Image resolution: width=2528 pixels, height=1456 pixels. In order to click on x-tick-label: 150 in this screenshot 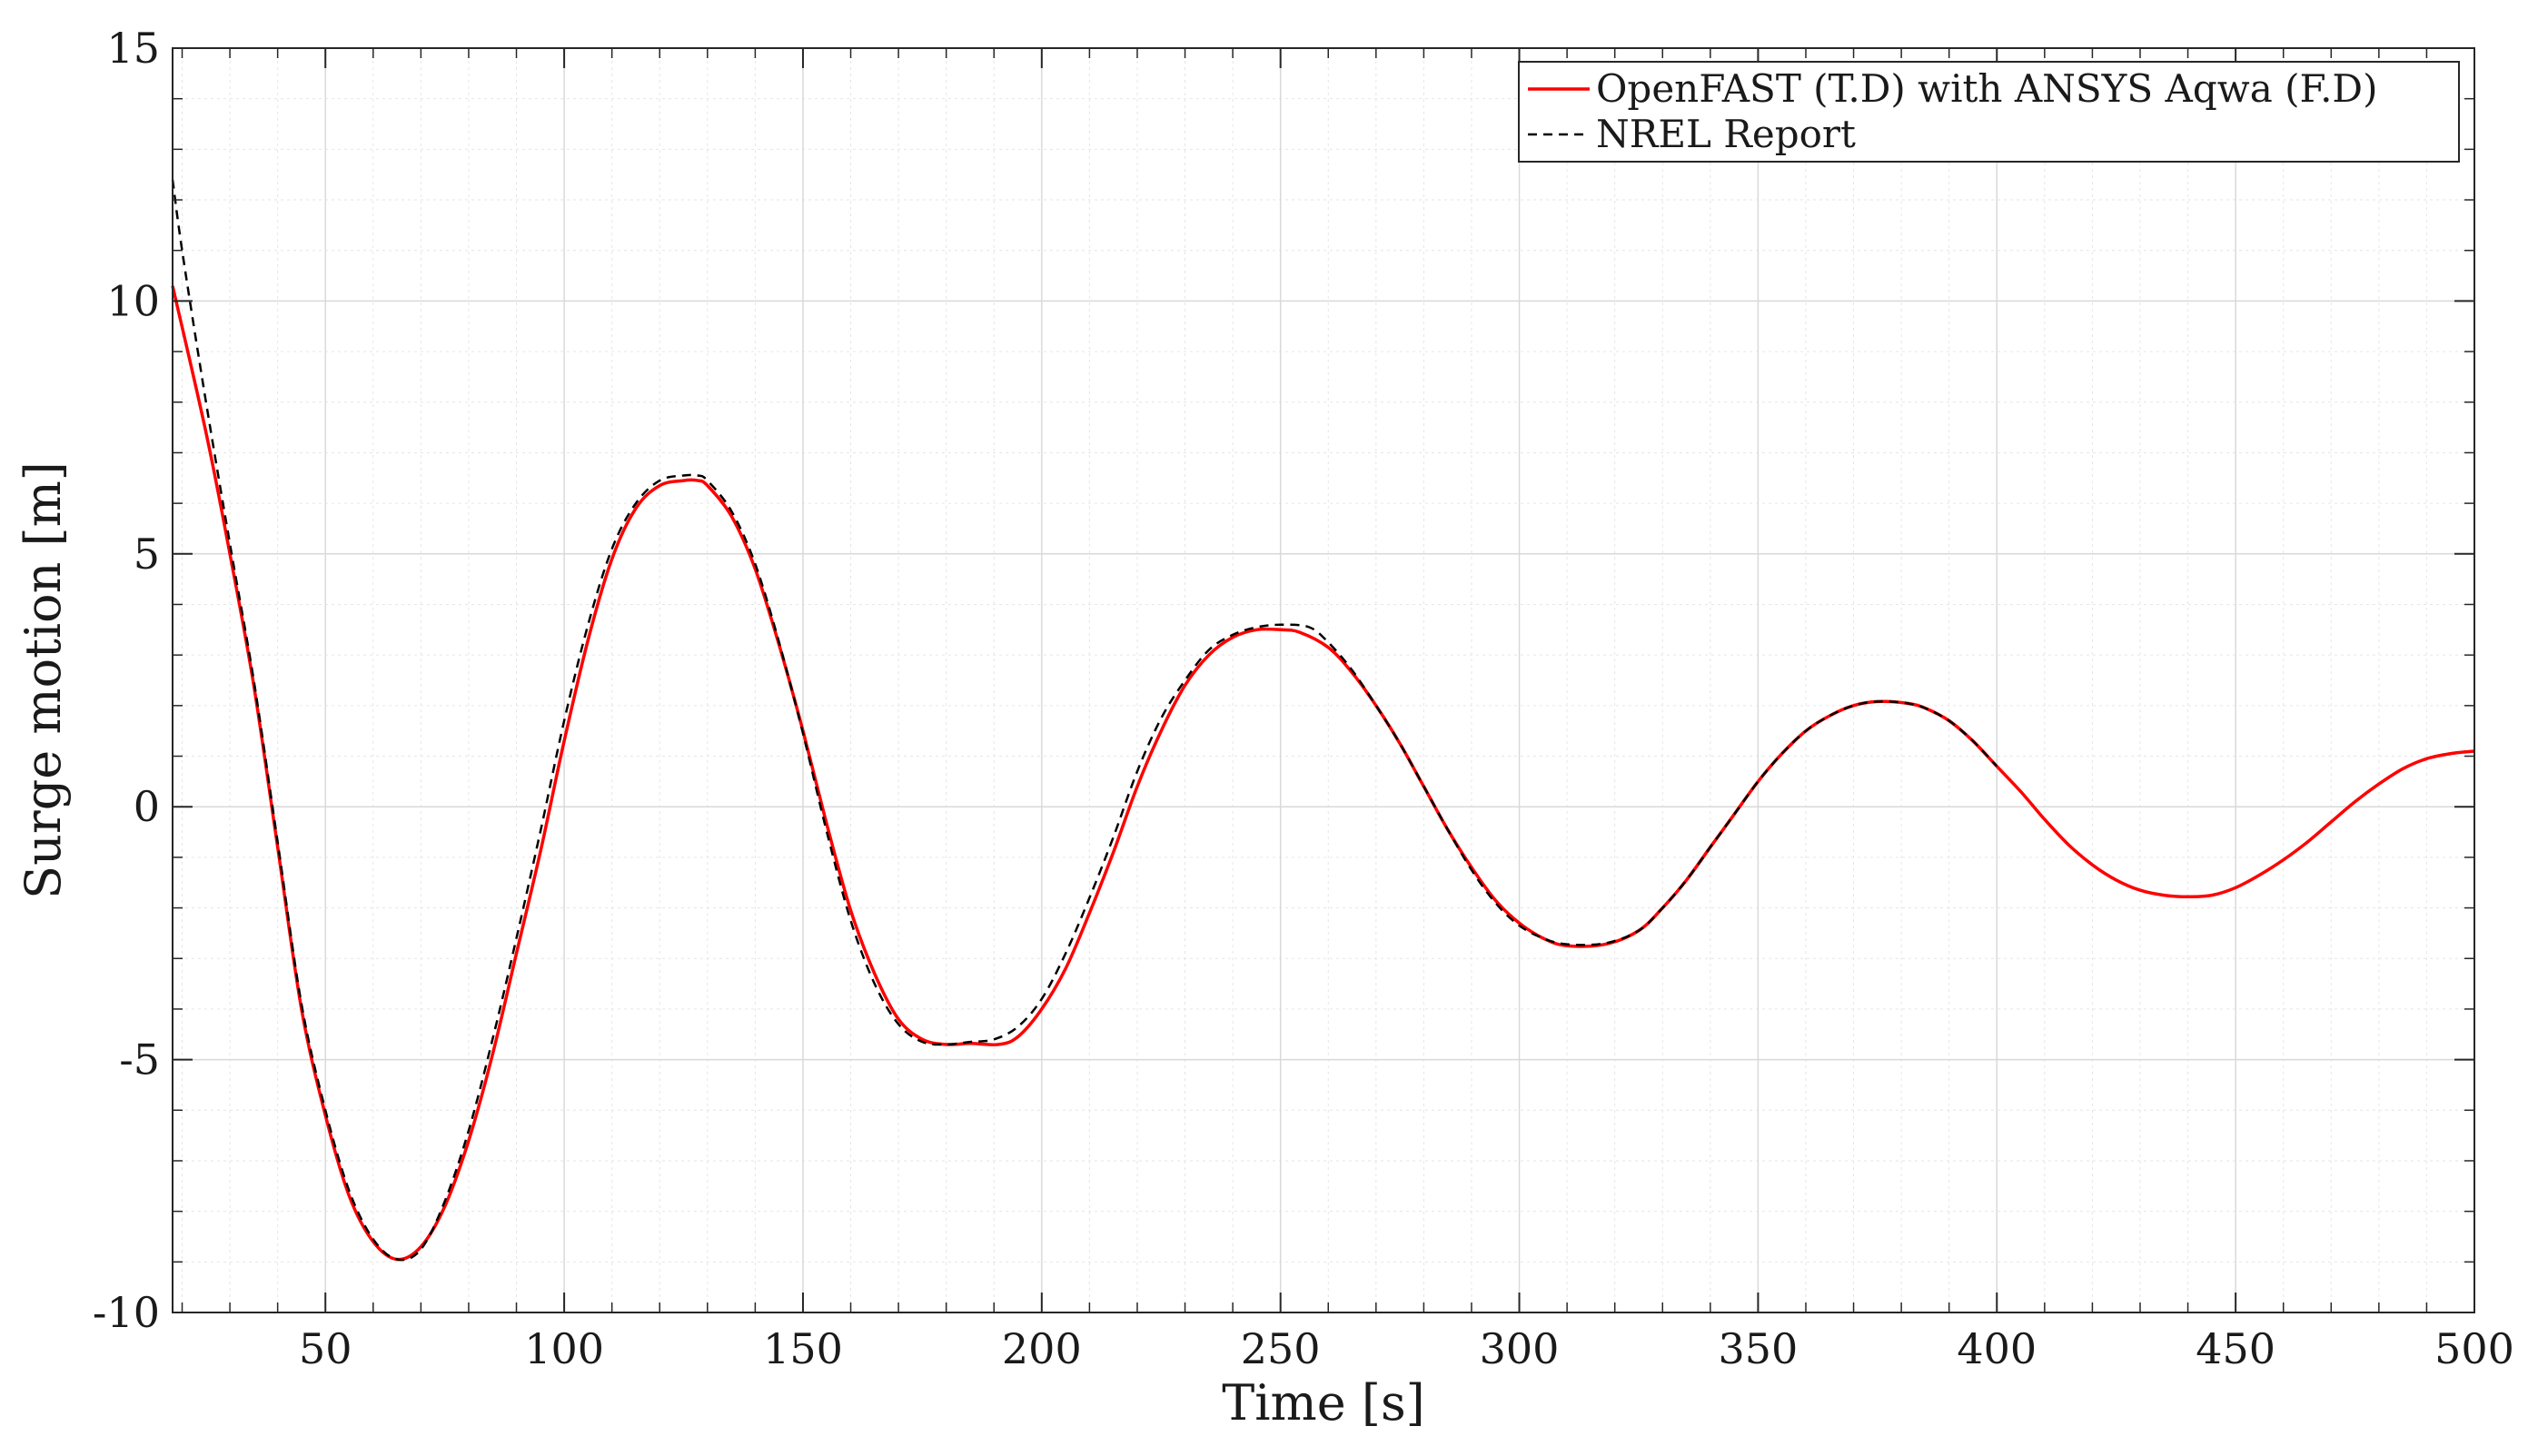, I will do `click(803, 1349)`.